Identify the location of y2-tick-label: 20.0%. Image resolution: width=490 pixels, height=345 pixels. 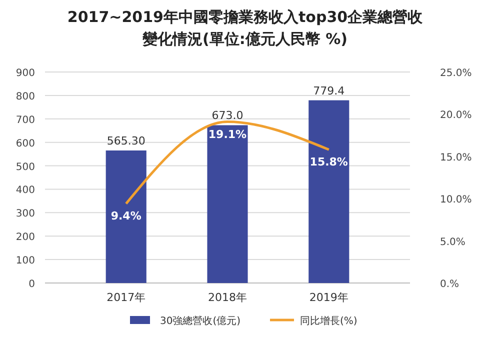
(456, 116).